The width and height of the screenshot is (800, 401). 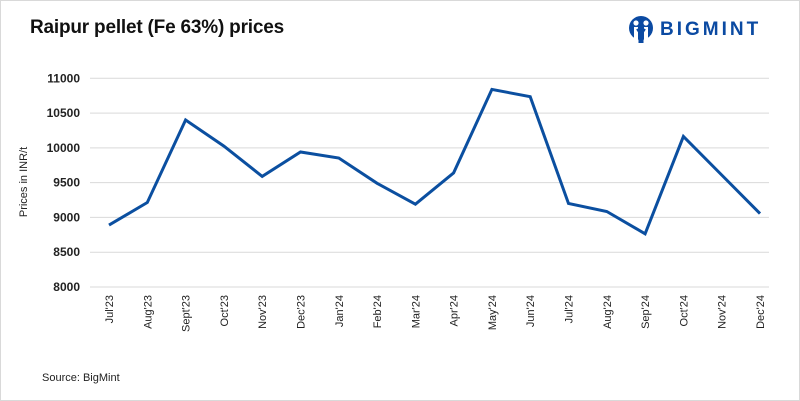 What do you see at coordinates (263, 312) in the screenshot?
I see `x-tick-label: Nov'23` at bounding box center [263, 312].